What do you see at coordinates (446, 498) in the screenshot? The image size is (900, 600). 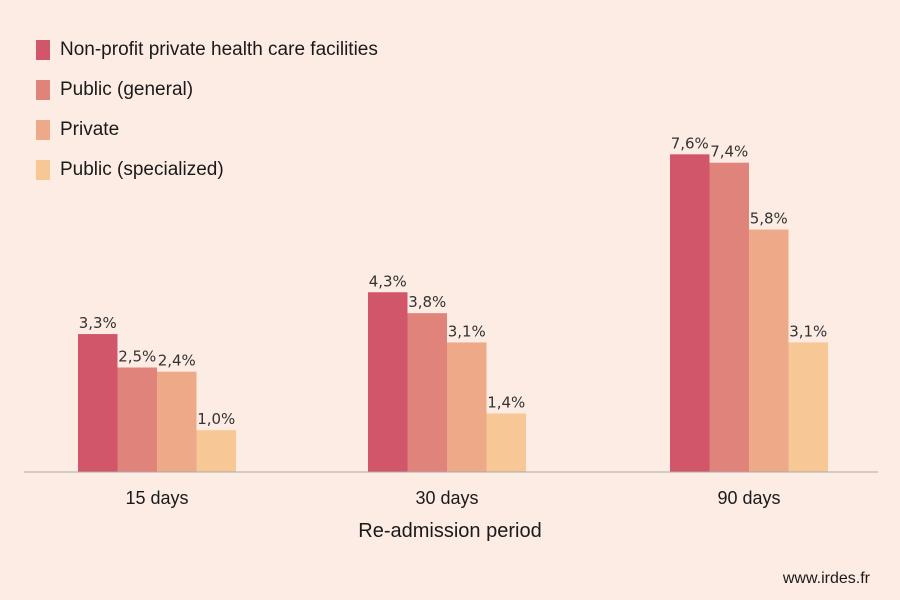 I see `x-tick-label: 30 days` at bounding box center [446, 498].